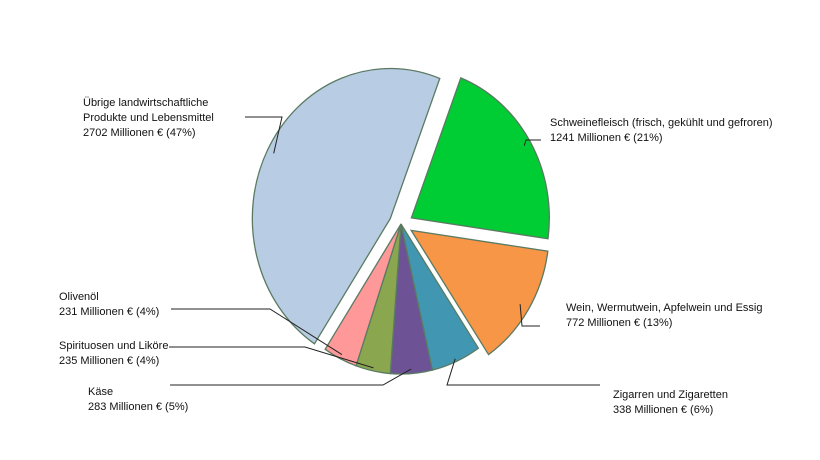  What do you see at coordinates (619, 323) in the screenshot?
I see `slice-value: 772 Millionen € (13%)` at bounding box center [619, 323].